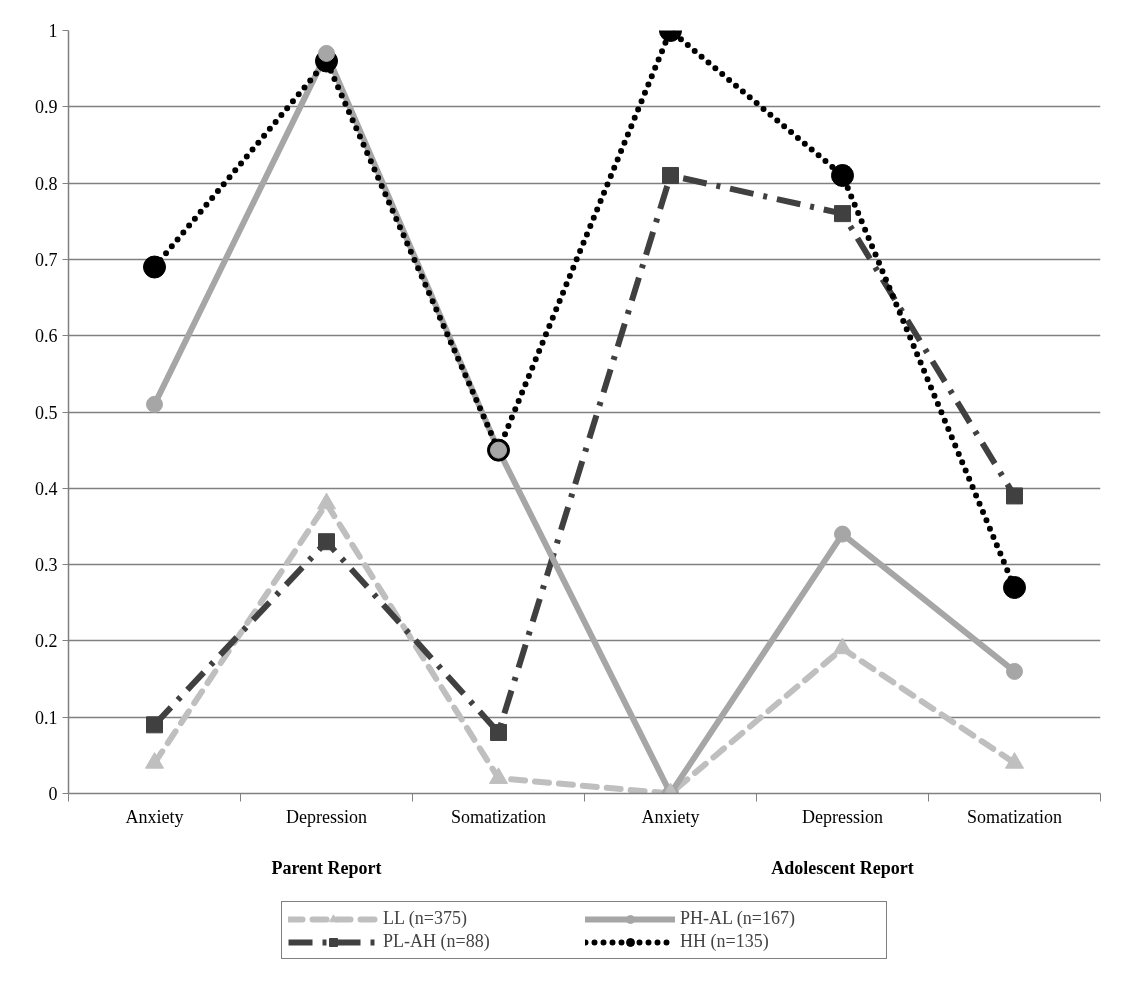 The width and height of the screenshot is (1133, 1008). Describe the element at coordinates (46, 336) in the screenshot. I see `y-tick-label: 0.6` at that location.